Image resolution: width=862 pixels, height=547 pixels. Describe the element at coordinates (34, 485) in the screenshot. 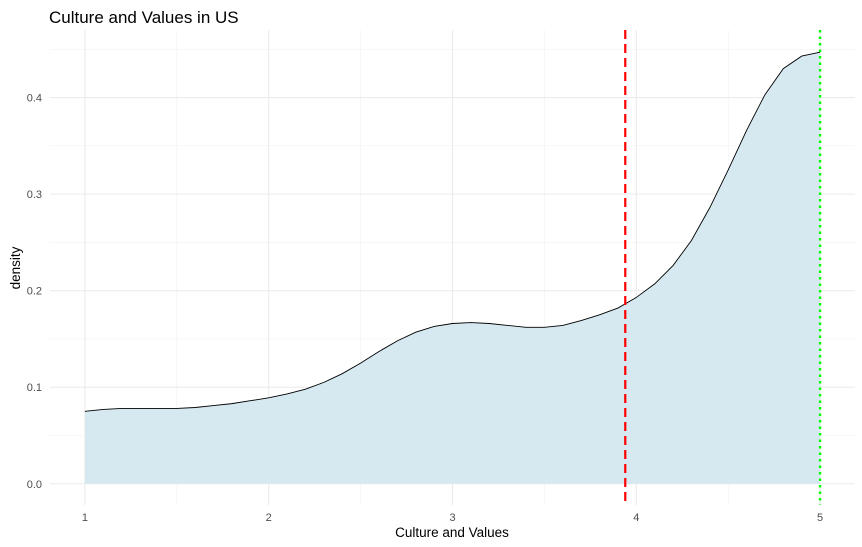

I see `y-tick-label: 0.0` at that location.